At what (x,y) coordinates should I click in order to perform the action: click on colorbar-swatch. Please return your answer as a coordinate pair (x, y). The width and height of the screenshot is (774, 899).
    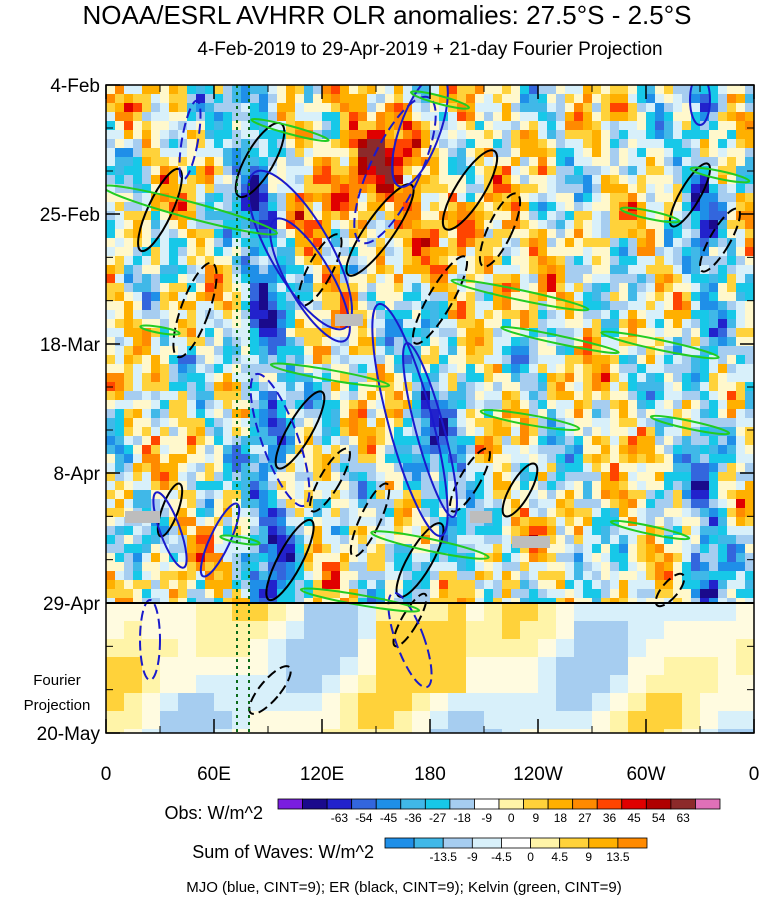
    Looking at the image, I should click on (511, 804).